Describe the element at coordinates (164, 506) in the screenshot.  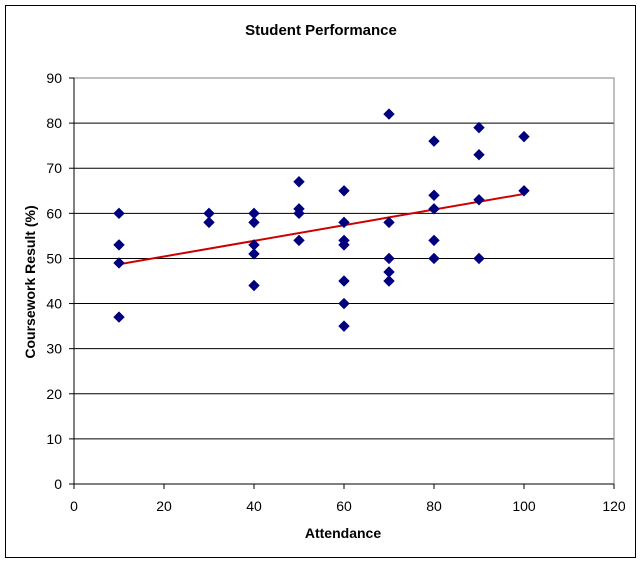
I see `x-tick-label: 20` at that location.